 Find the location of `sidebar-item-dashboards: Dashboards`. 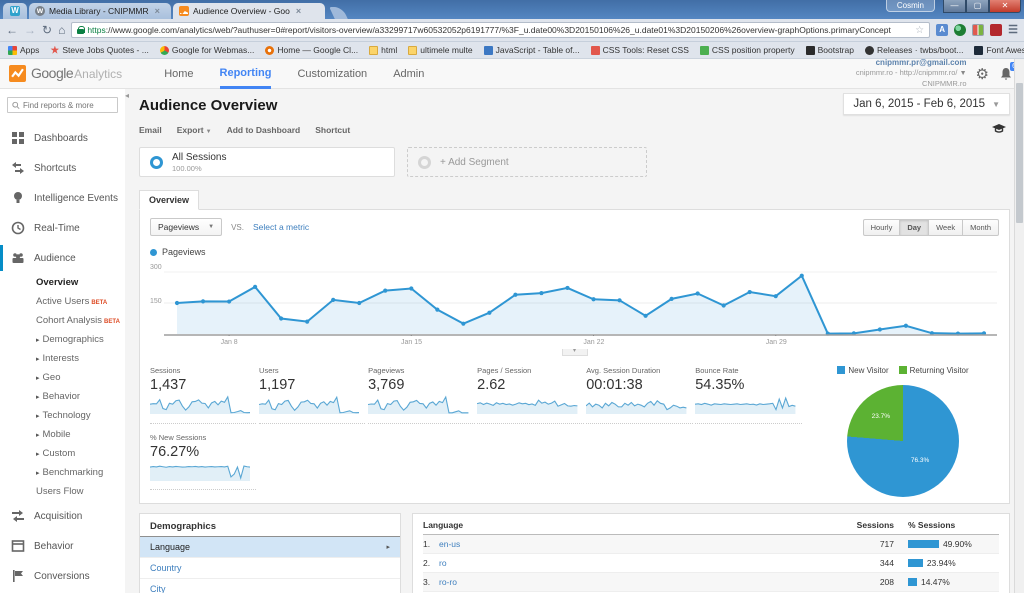

sidebar-item-dashboards: Dashboards is located at coordinates (62, 138).